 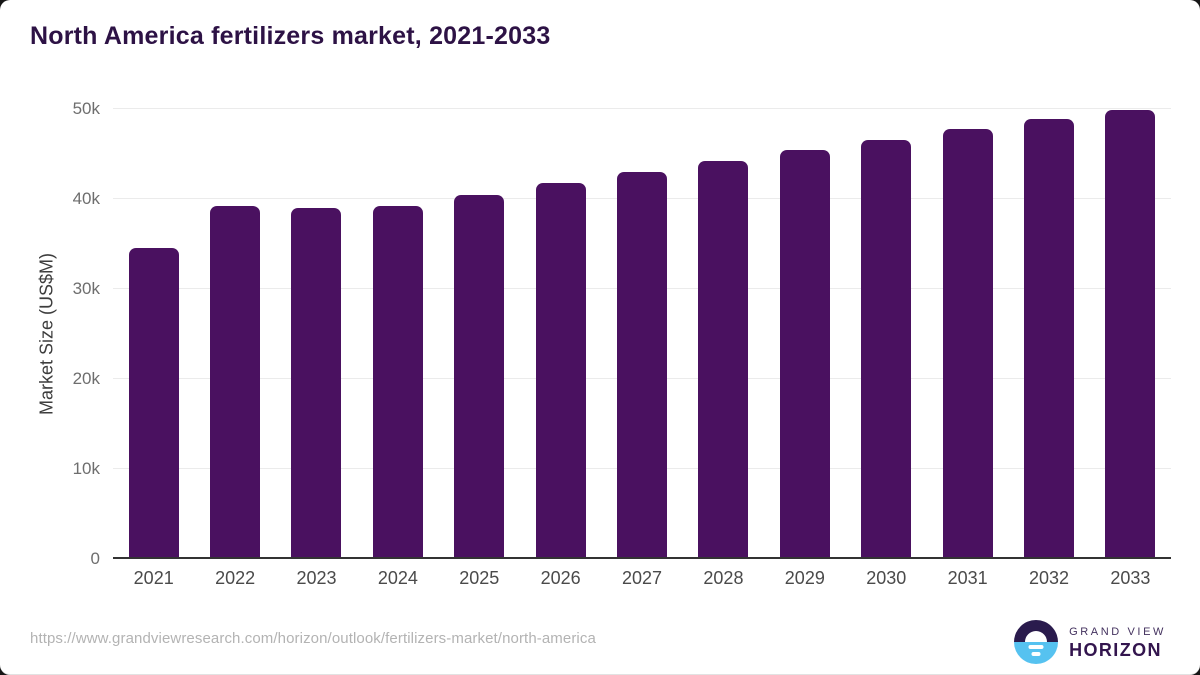 I want to click on bar-2031, so click(x=967, y=344).